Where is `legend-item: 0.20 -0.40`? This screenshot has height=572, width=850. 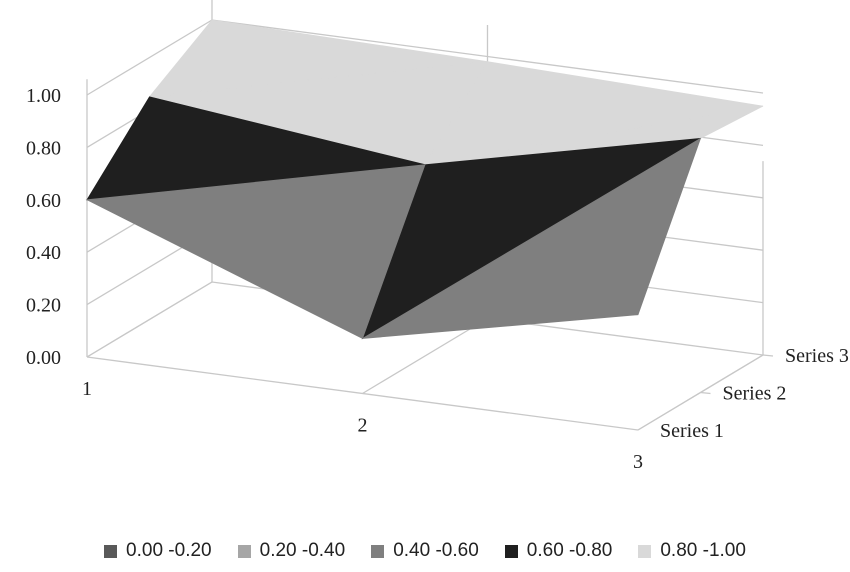 legend-item: 0.20 -0.40 is located at coordinates (291, 551).